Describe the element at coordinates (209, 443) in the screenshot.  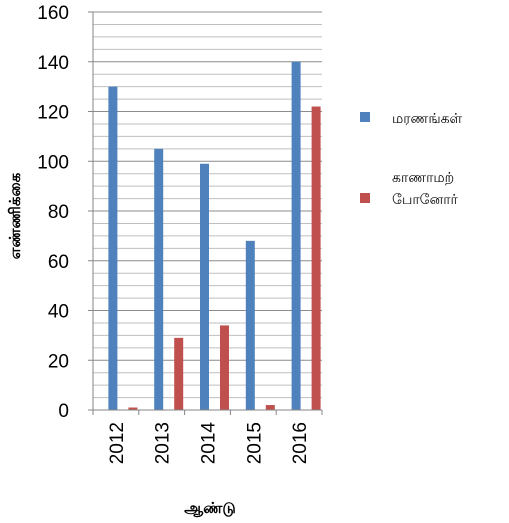
I see `x-tick-label: 2014` at that location.